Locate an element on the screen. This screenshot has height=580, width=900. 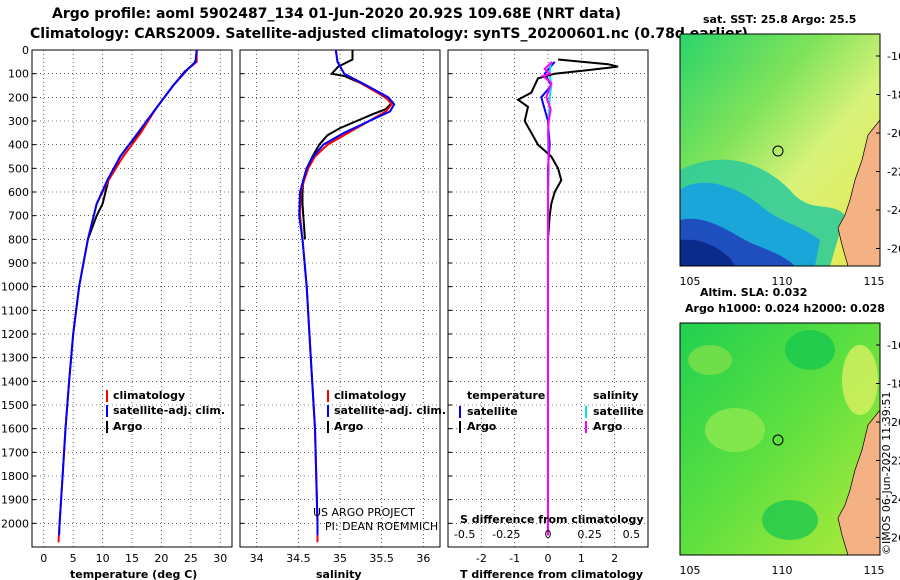
x-tick-label: 5 is located at coordinates (73, 558).